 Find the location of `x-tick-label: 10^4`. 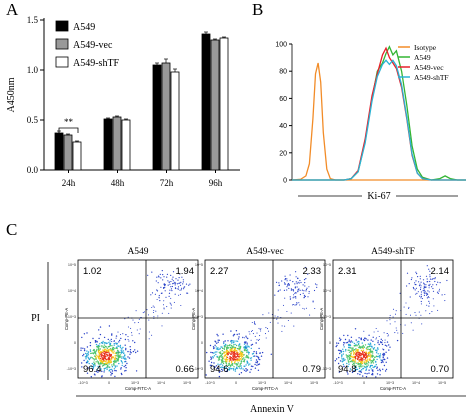

x-tick-label: 10^4 is located at coordinates (161, 383).